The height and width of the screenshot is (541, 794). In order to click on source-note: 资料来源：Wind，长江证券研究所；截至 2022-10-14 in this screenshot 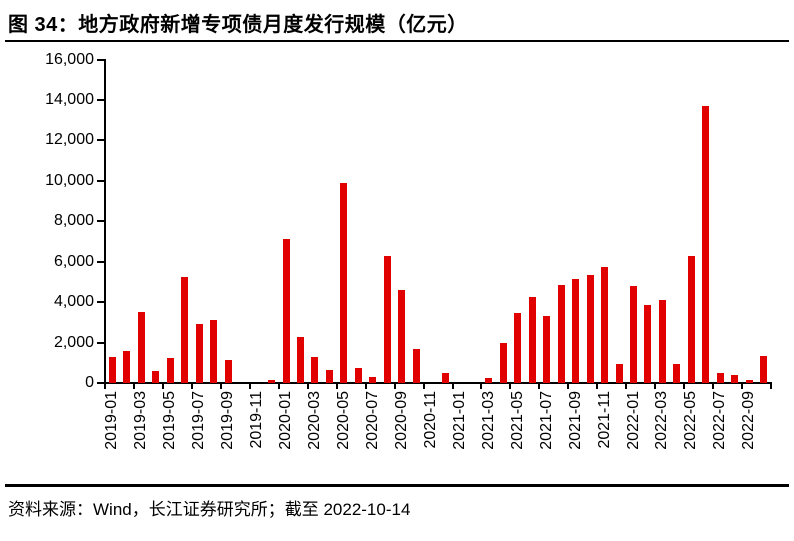, I will do `click(209, 509)`.